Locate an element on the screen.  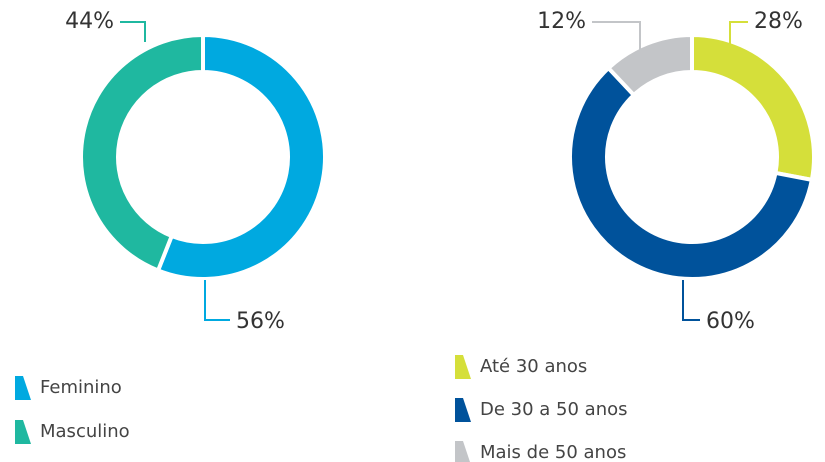
legend-label: Até 30 anos is located at coordinates (533, 366).